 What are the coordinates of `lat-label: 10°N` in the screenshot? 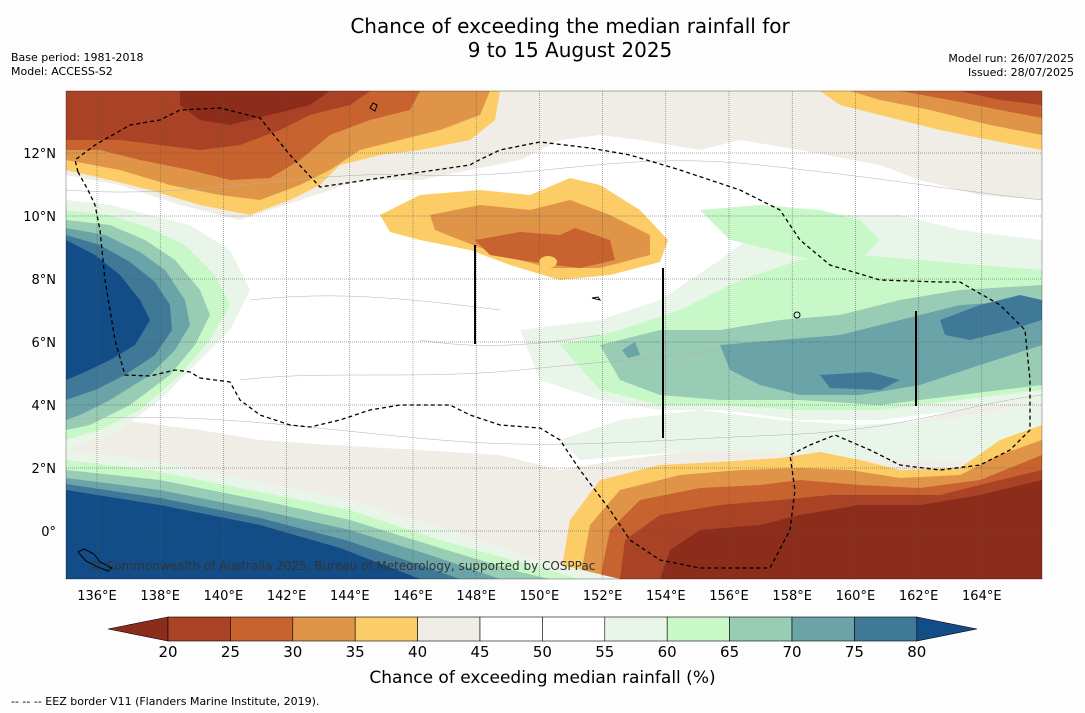 It's located at (39, 217).